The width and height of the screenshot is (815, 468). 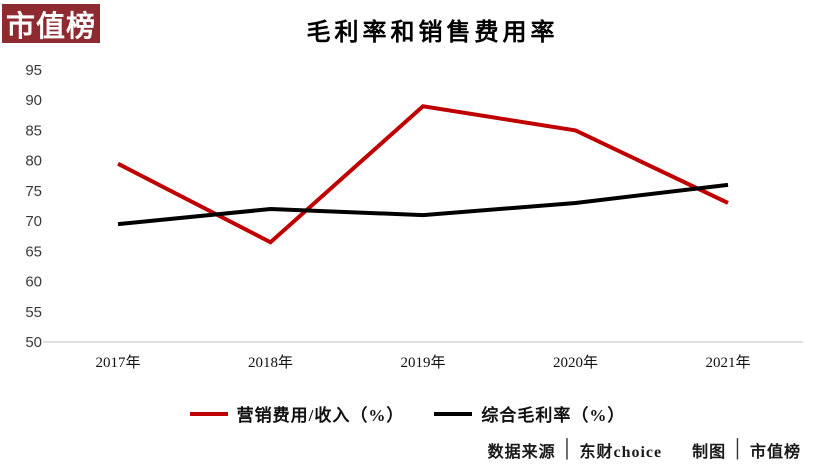 What do you see at coordinates (51, 23) in the screenshot?
I see `brand-logo: 市值榜` at bounding box center [51, 23].